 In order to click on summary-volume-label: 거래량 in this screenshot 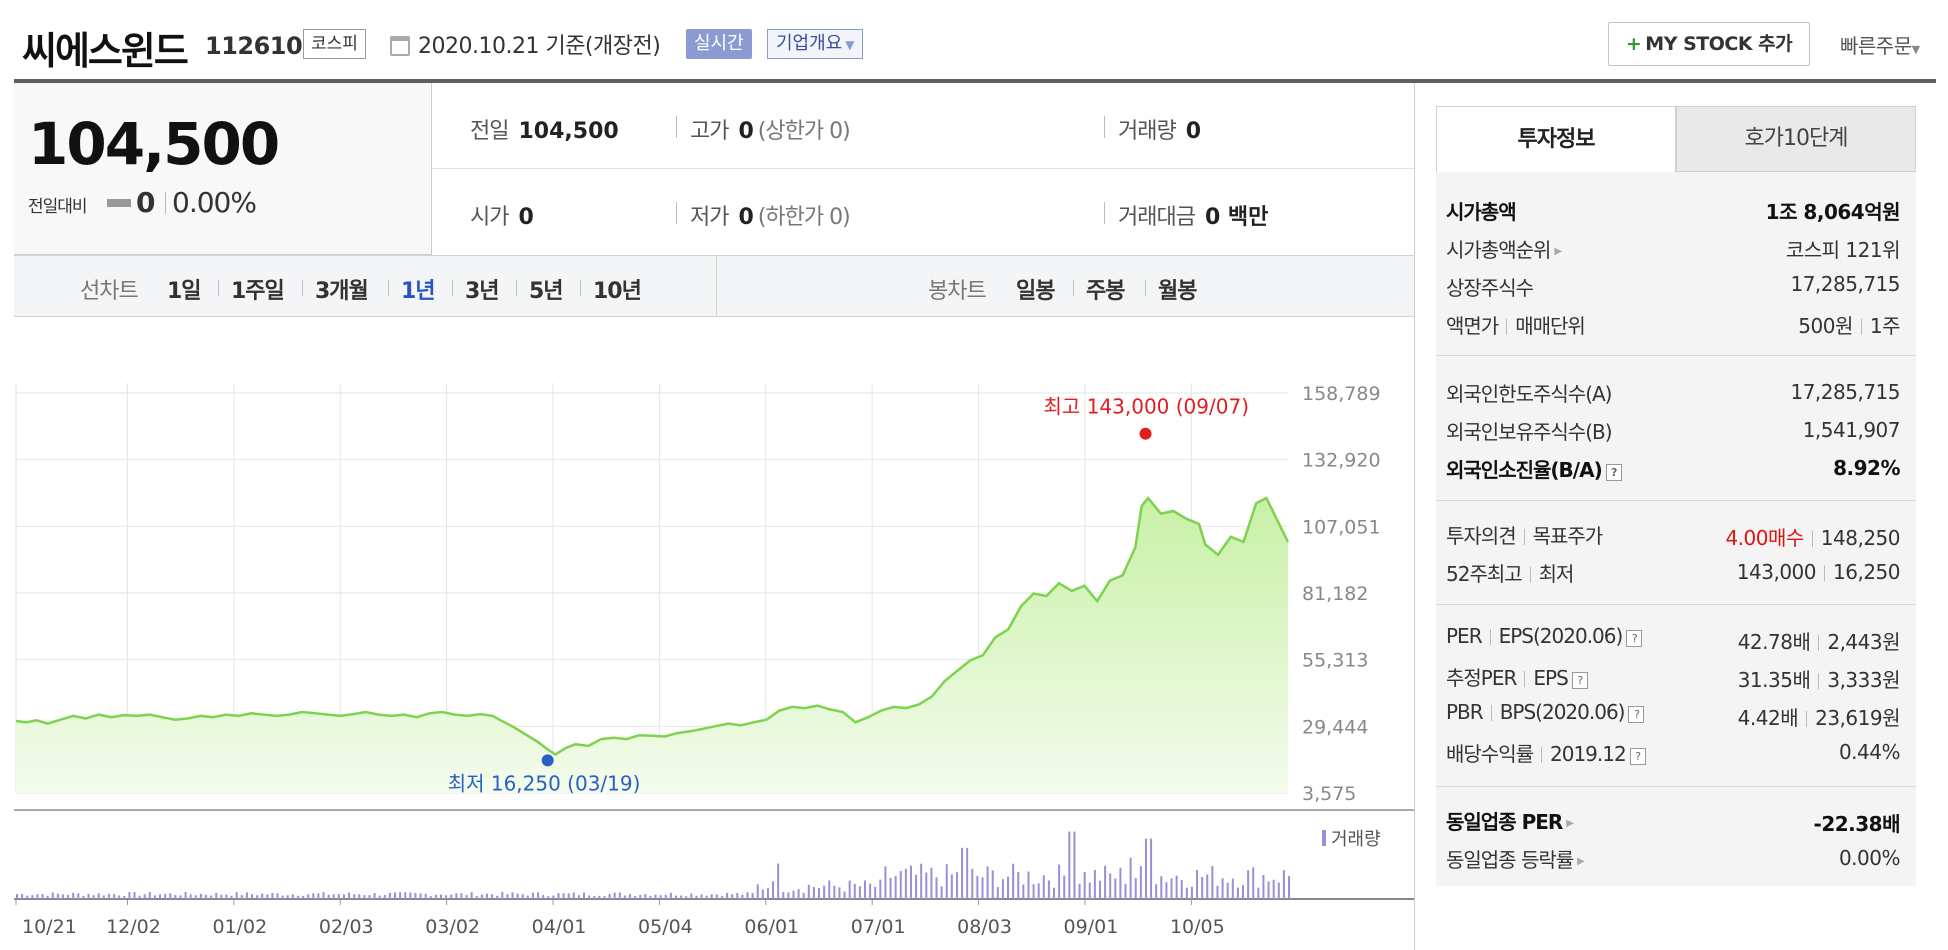, I will do `click(1147, 131)`.